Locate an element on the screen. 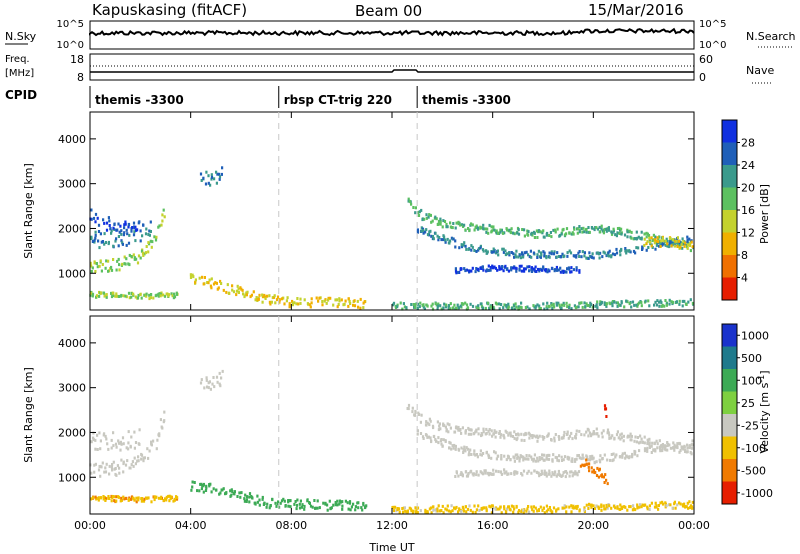  radar-title: Kapuskasing (fitACF) is located at coordinates (169, 10).